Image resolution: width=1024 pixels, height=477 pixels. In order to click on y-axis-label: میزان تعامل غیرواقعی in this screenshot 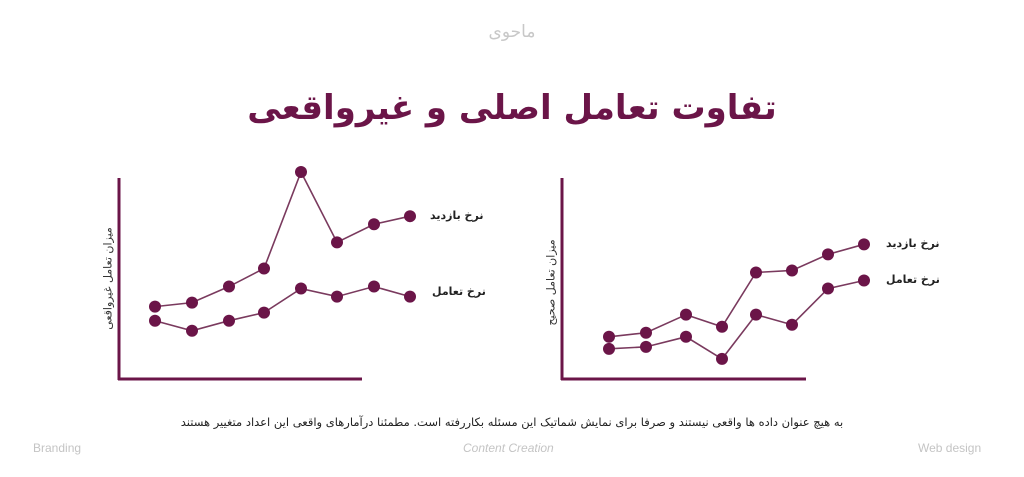, I will do `click(108, 278)`.